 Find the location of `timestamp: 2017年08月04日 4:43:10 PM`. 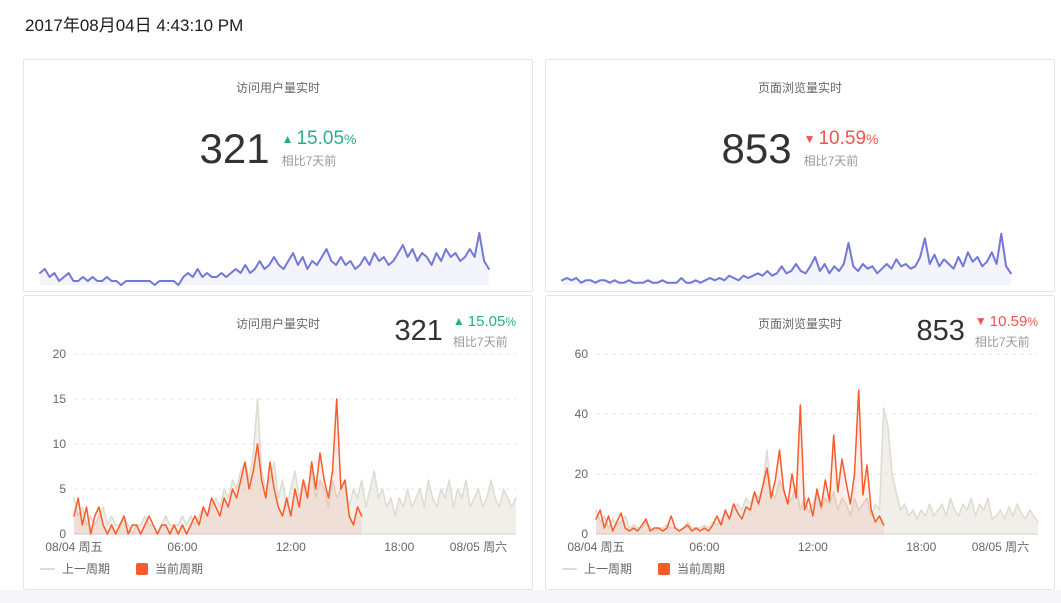

timestamp: 2017年08月04日 4:43:10 PM is located at coordinates (134, 25).